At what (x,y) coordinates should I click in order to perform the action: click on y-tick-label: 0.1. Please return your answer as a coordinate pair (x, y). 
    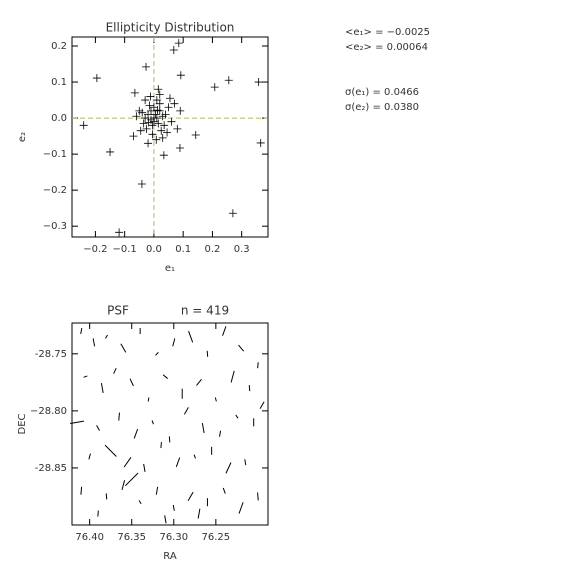
    Looking at the image, I should click on (59, 82).